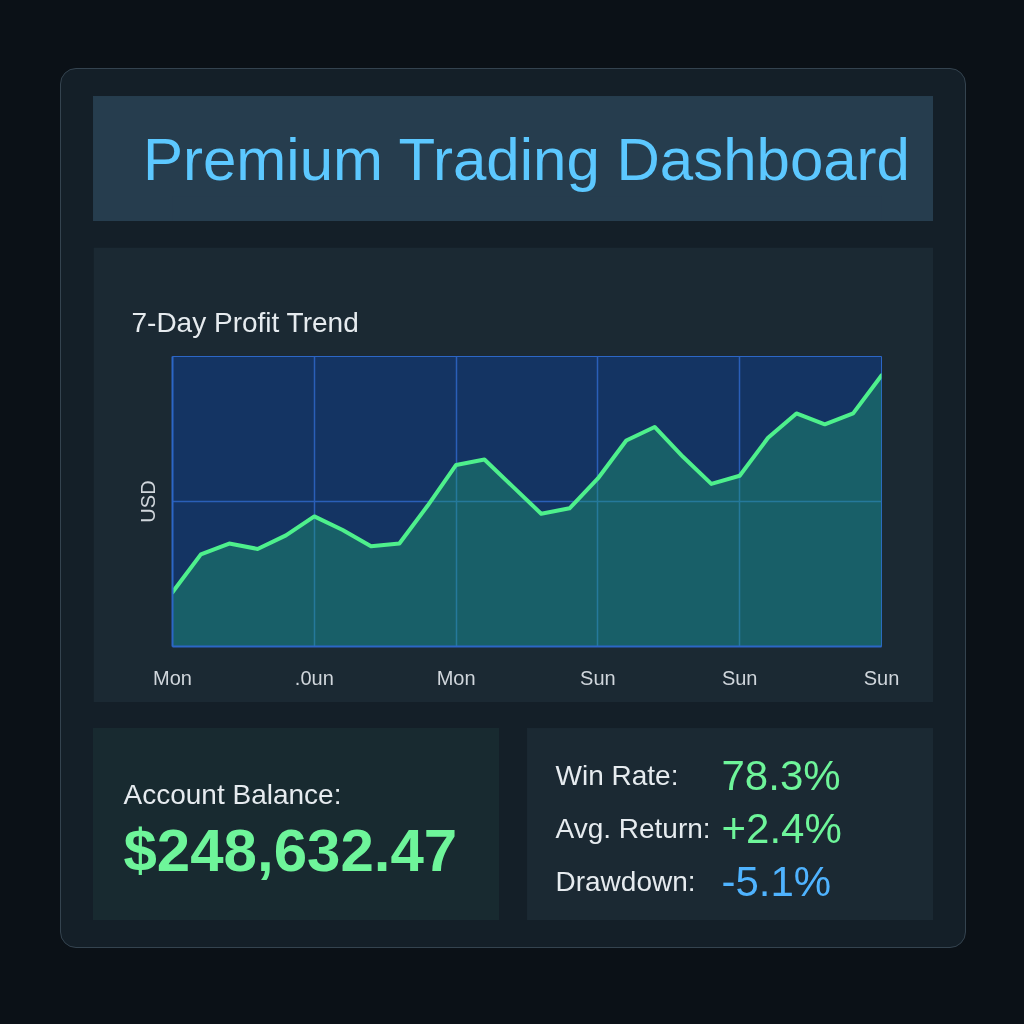 The width and height of the screenshot is (1024, 1024). What do you see at coordinates (781, 828) in the screenshot?
I see `text: +2.4%` at bounding box center [781, 828].